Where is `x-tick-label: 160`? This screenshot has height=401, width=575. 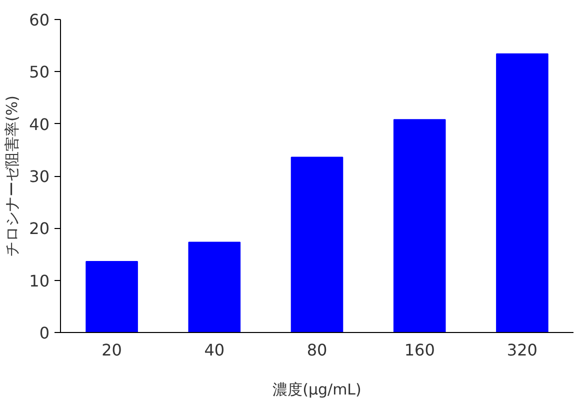 x-tick-label: 160 is located at coordinates (419, 350).